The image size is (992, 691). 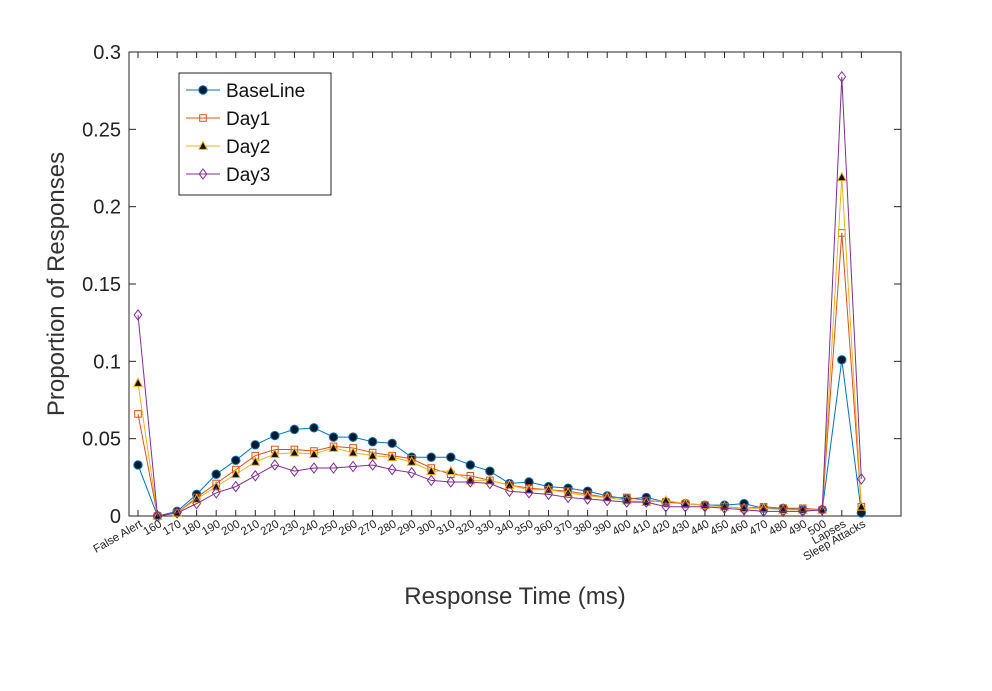 I want to click on y-tick-label: 0.2, so click(x=107, y=208).